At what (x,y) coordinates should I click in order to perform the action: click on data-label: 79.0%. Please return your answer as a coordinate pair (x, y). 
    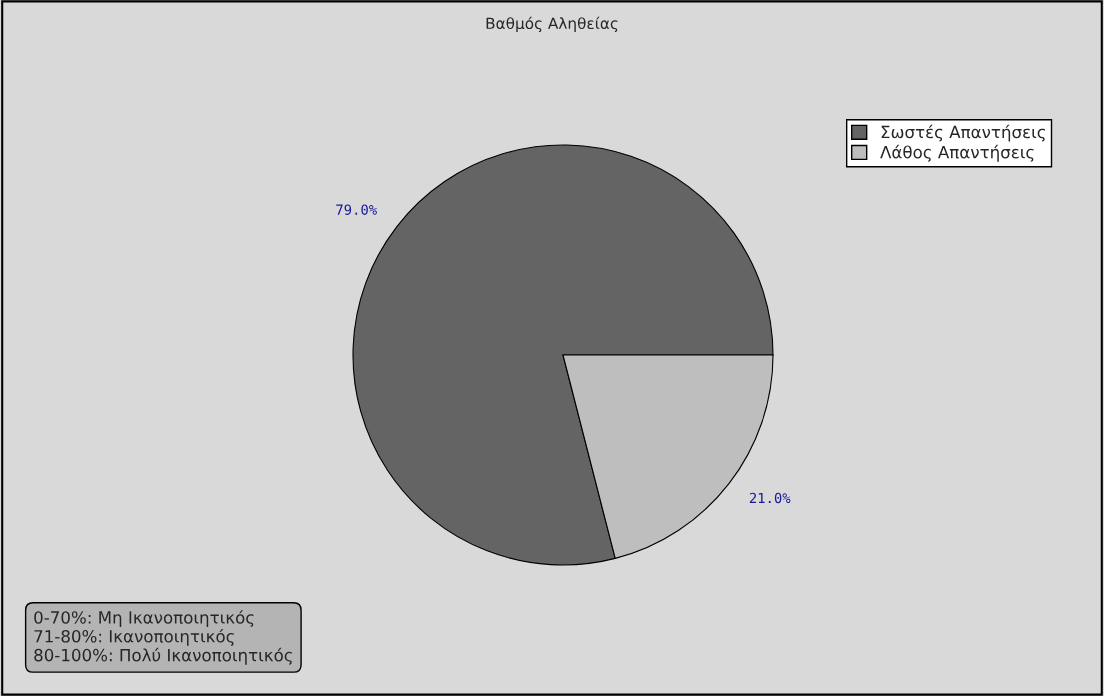
    Looking at the image, I should click on (356, 209).